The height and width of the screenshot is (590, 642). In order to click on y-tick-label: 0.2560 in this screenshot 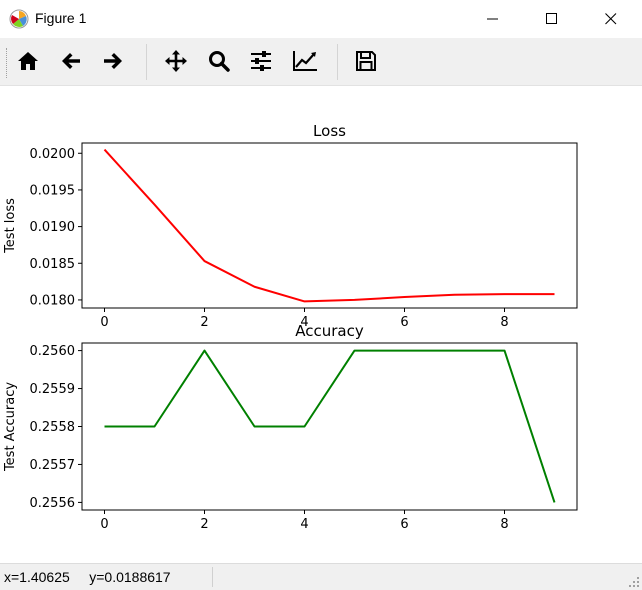, I will do `click(53, 351)`.